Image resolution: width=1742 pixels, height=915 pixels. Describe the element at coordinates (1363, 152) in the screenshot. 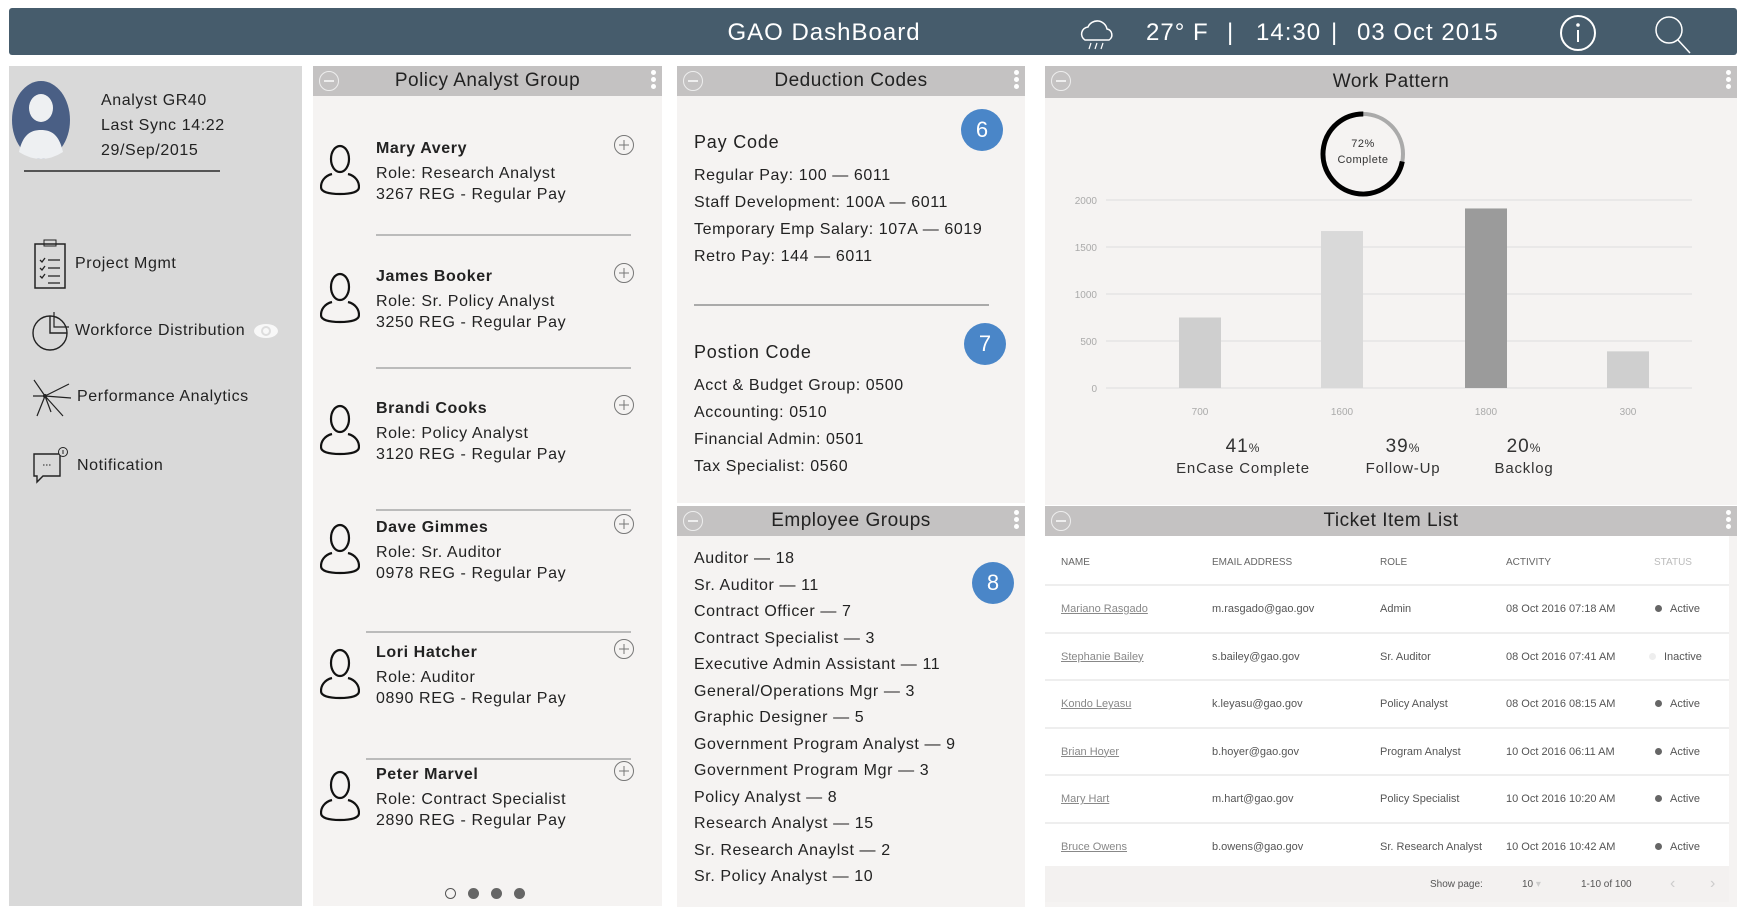

I see `donut-label: 72% Complete` at that location.